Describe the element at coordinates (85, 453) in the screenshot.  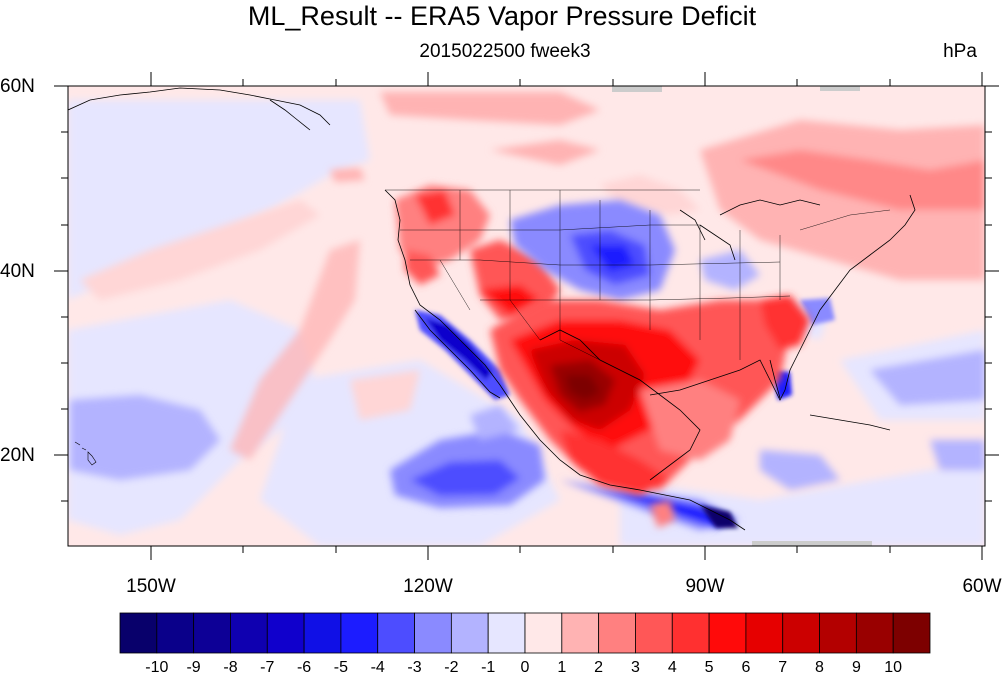
I see `hawaii-coast` at that location.